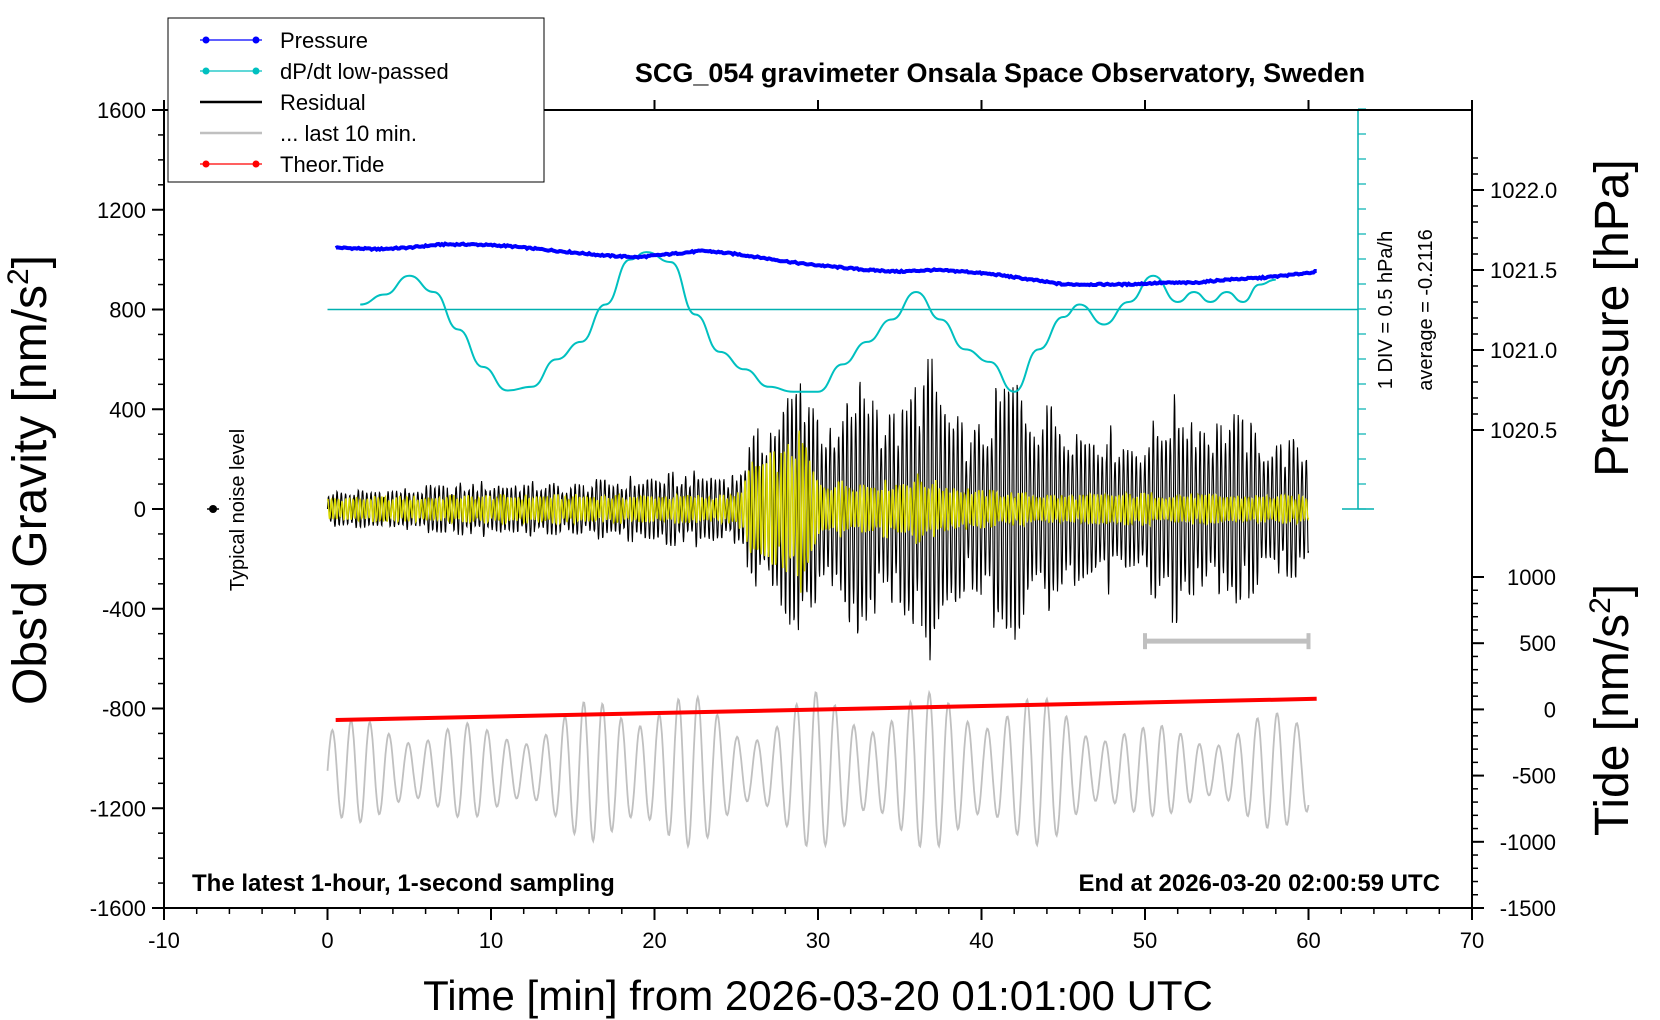 Image resolution: width=1660 pixels, height=1020 pixels. Describe the element at coordinates (124, 609) in the screenshot. I see `y-tick-label-left: -400` at that location.